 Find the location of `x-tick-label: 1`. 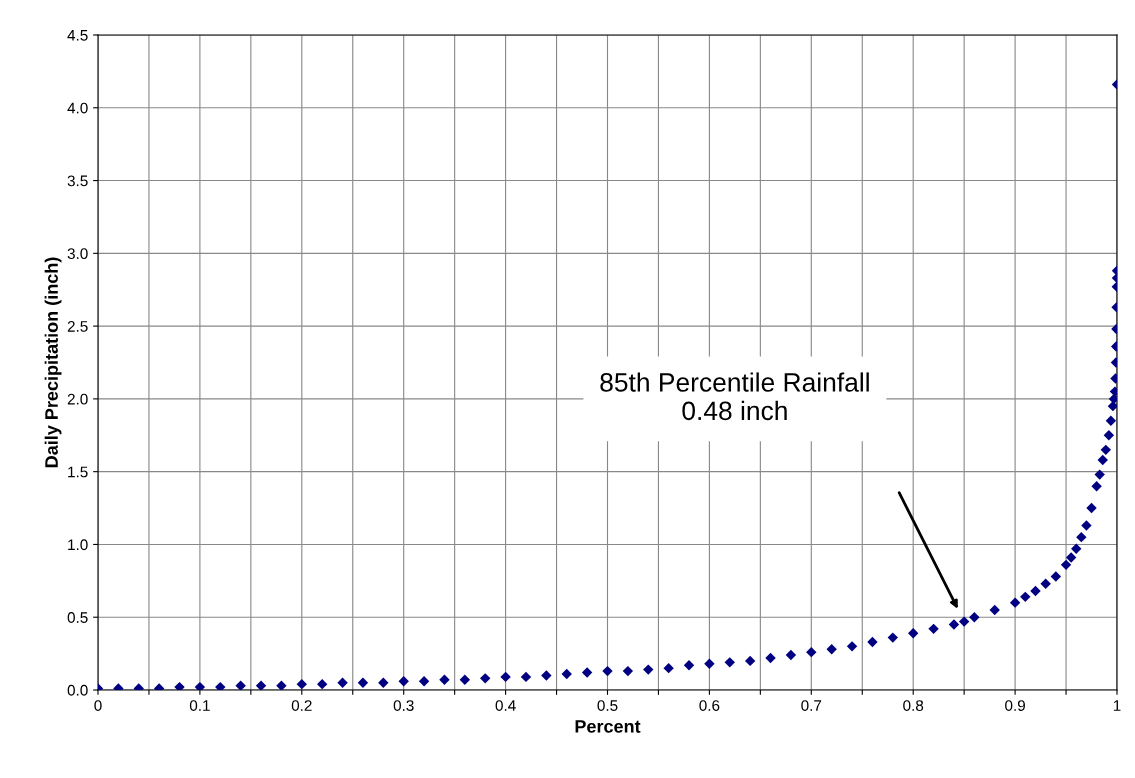

x-tick-label: 1 is located at coordinates (1117, 705).